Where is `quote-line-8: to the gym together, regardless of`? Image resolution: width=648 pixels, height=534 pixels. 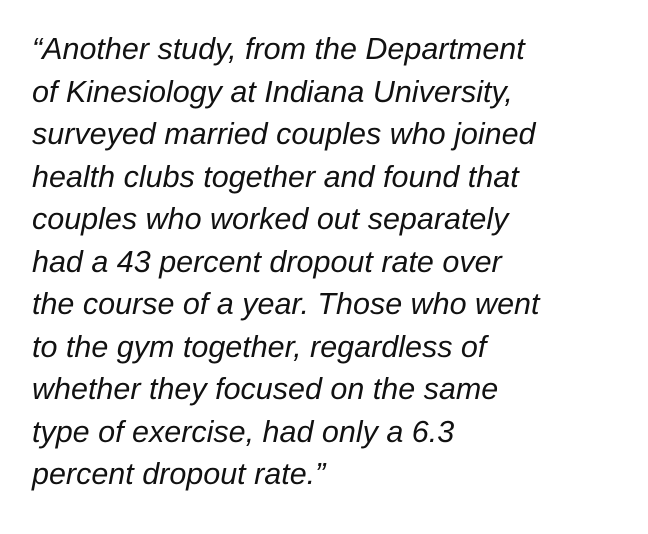 quote-line-8: to the gym together, regardless of is located at coordinates (259, 346).